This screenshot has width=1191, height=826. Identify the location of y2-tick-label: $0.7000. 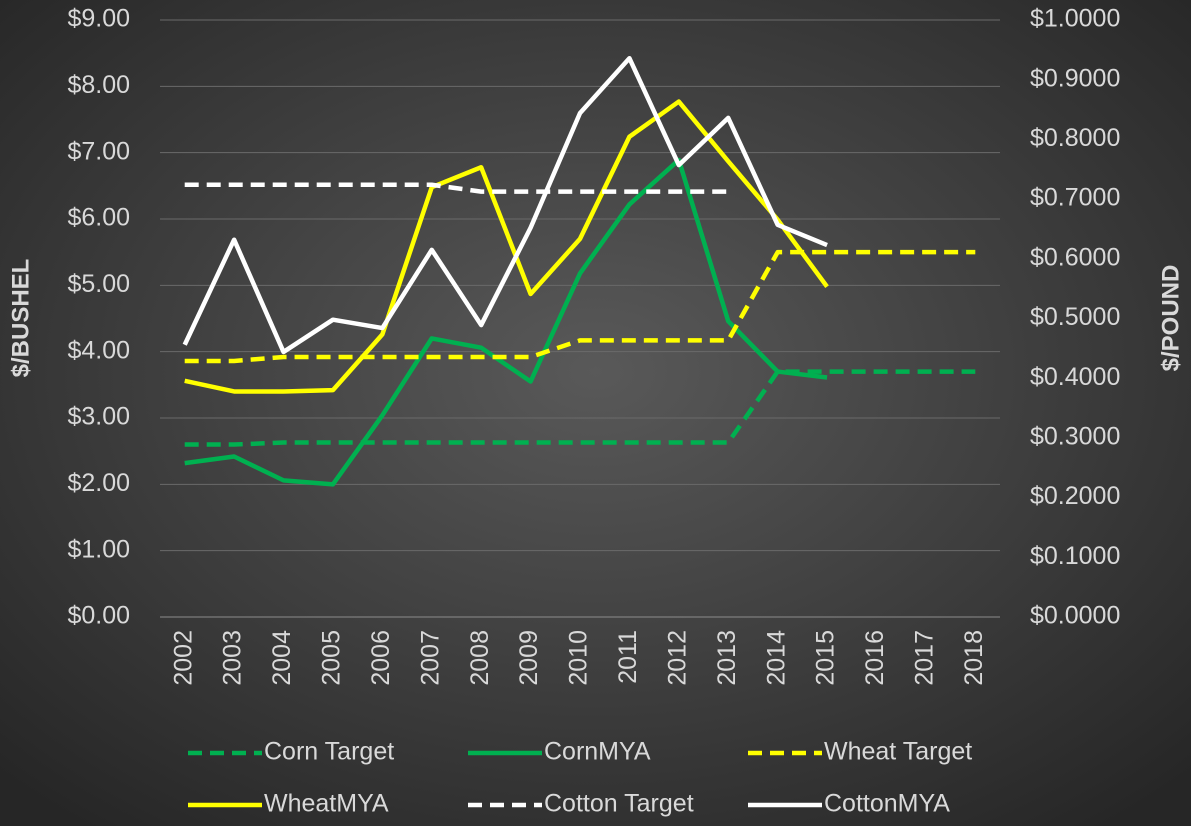
(1075, 198).